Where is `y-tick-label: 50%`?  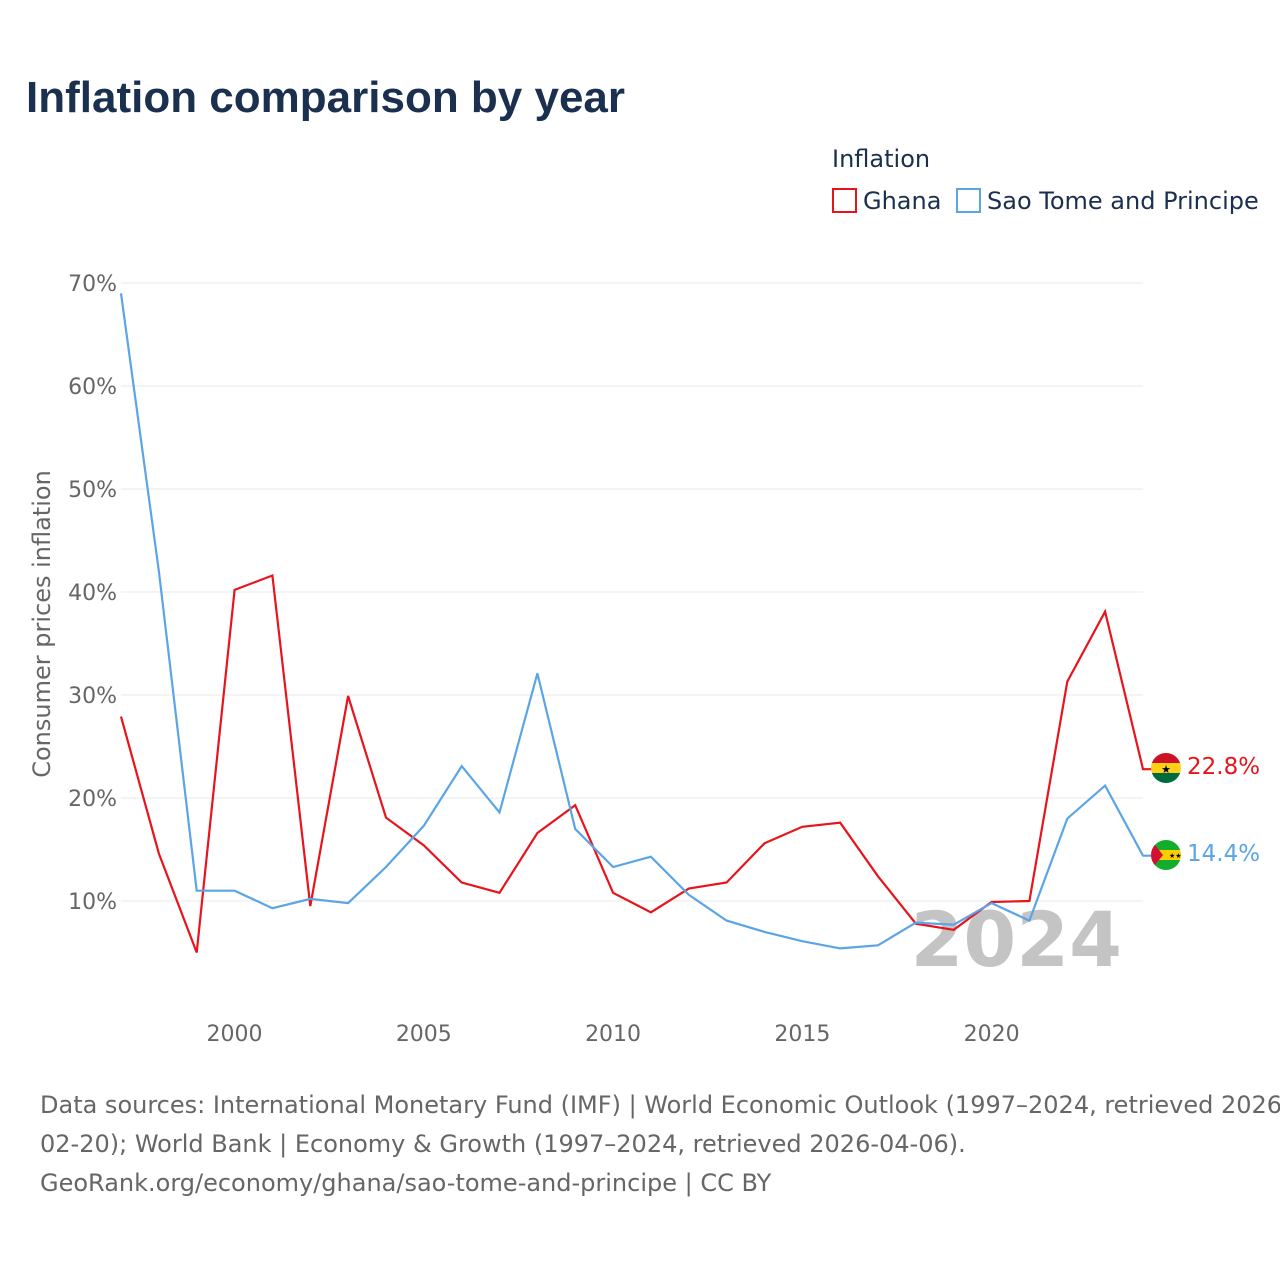
y-tick-label: 50% is located at coordinates (92, 490).